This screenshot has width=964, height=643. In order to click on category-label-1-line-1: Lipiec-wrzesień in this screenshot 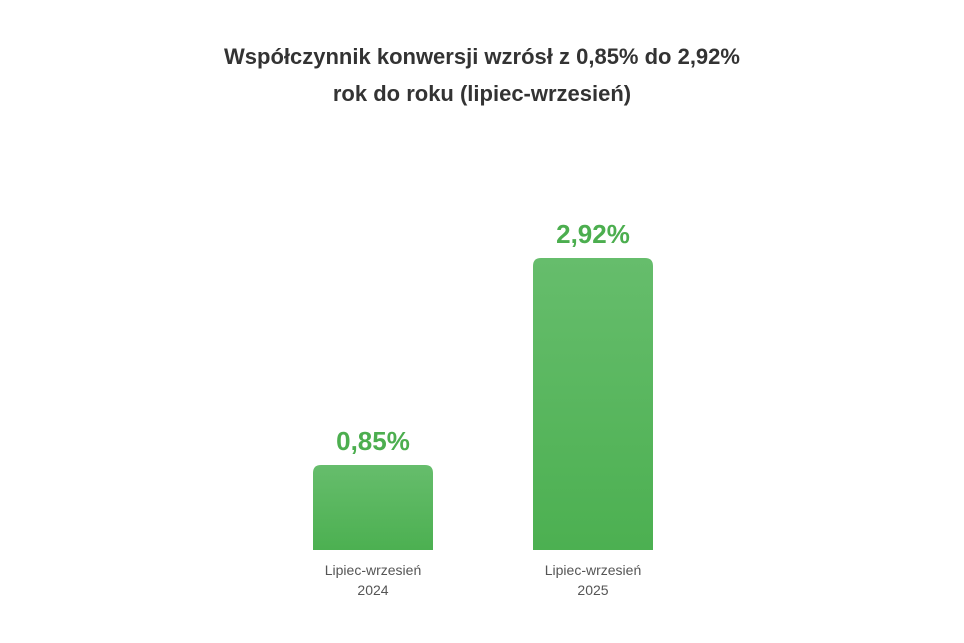, I will do `click(373, 570)`.